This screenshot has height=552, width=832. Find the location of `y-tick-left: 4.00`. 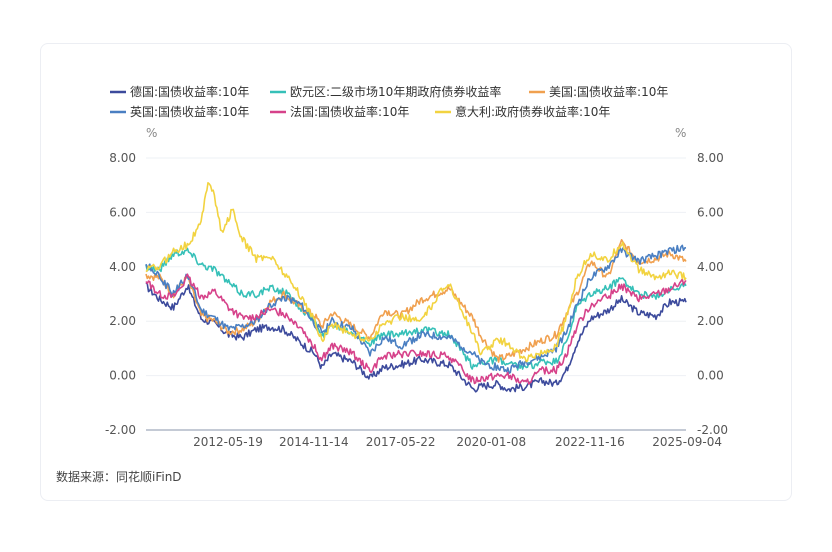

y-tick-left: 4.00 is located at coordinates (122, 267).